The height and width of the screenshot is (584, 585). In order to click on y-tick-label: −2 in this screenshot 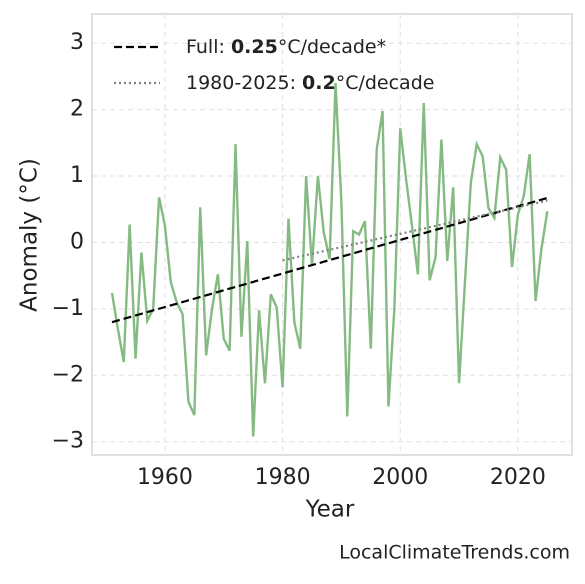, I will do `click(68, 374)`.